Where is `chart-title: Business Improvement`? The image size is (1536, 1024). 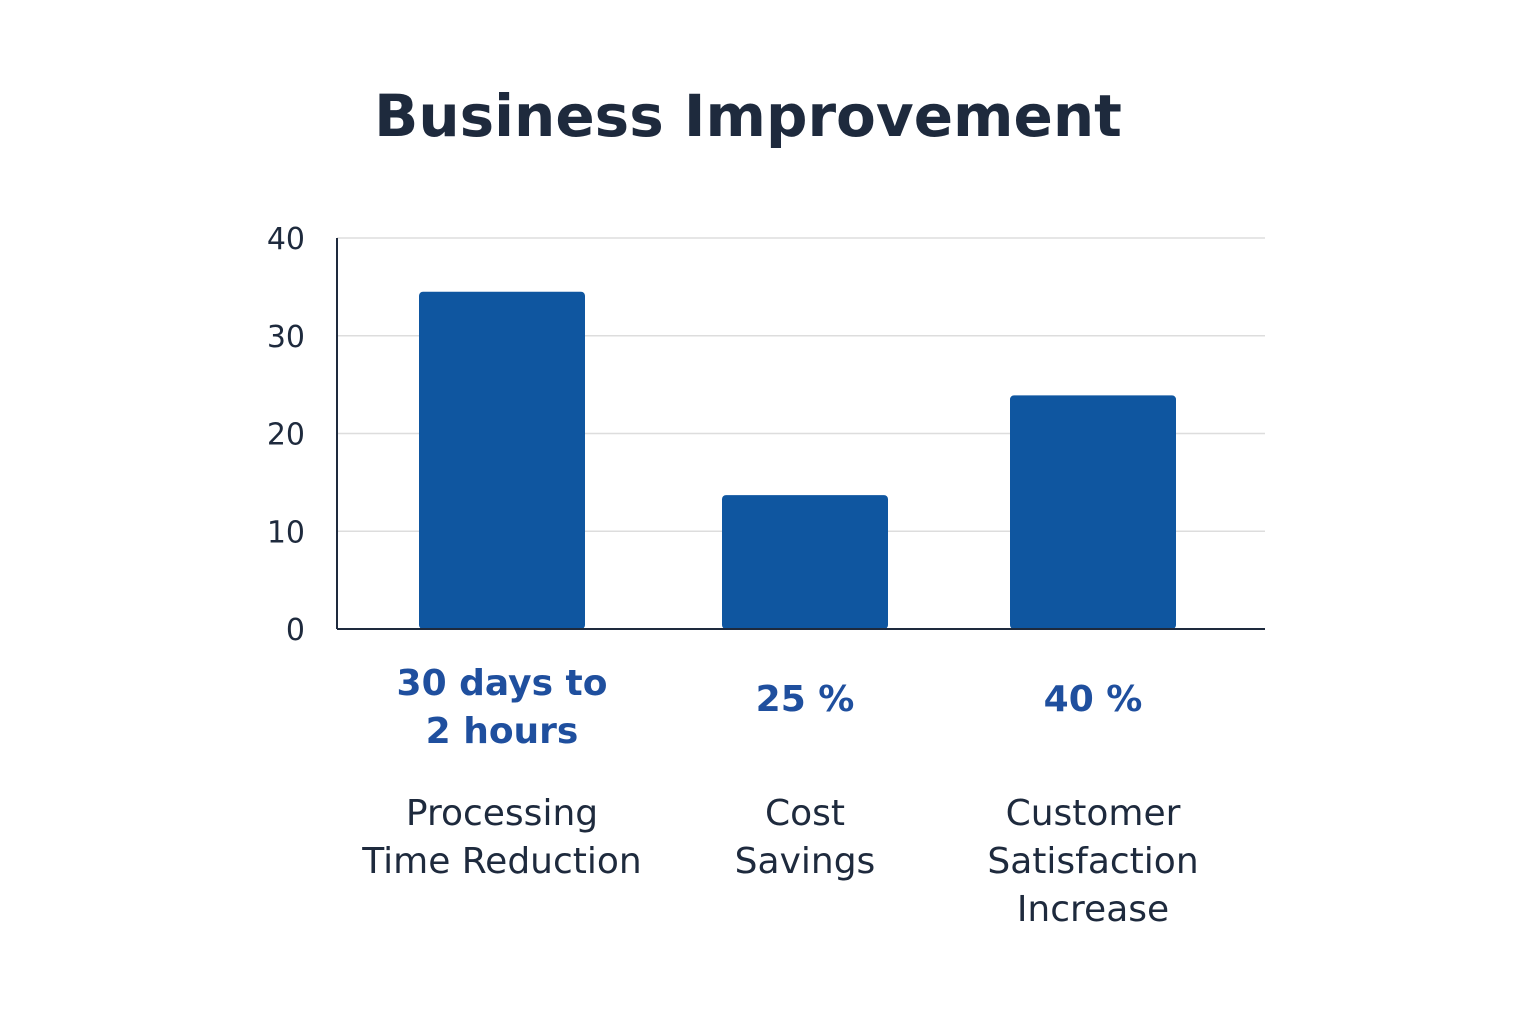
chart-title: Business Improvement is located at coordinates (748, 116).